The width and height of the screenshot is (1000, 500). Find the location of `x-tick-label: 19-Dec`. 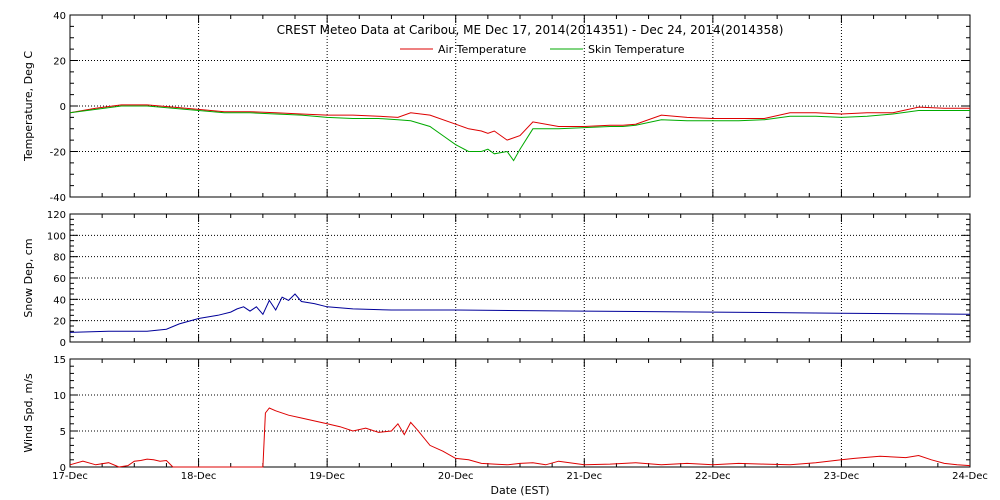

x-tick-label: 19-Dec is located at coordinates (327, 476).